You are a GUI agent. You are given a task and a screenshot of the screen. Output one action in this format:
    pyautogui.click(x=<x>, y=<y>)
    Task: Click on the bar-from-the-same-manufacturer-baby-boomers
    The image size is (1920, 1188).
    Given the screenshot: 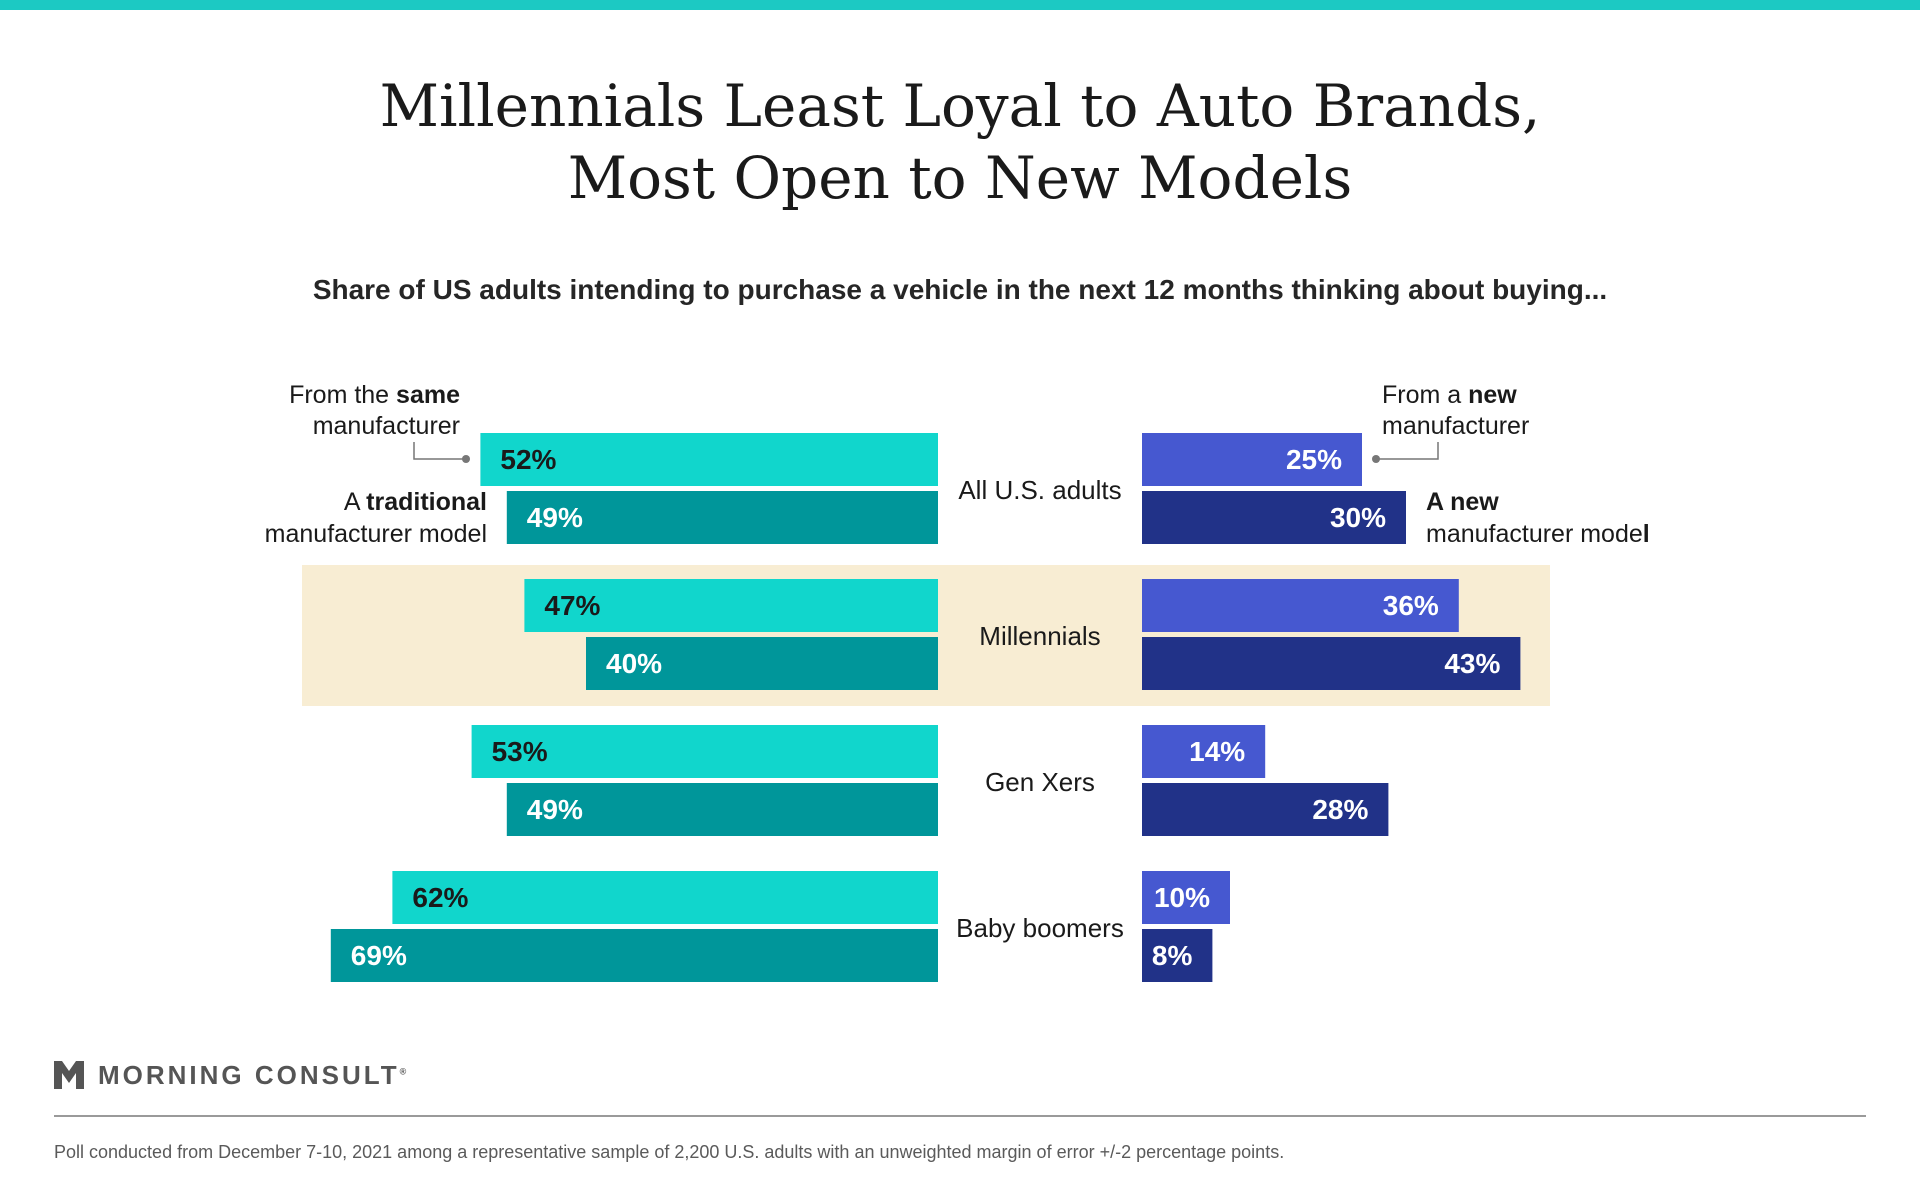 What is the action you would take?
    pyautogui.click(x=665, y=897)
    